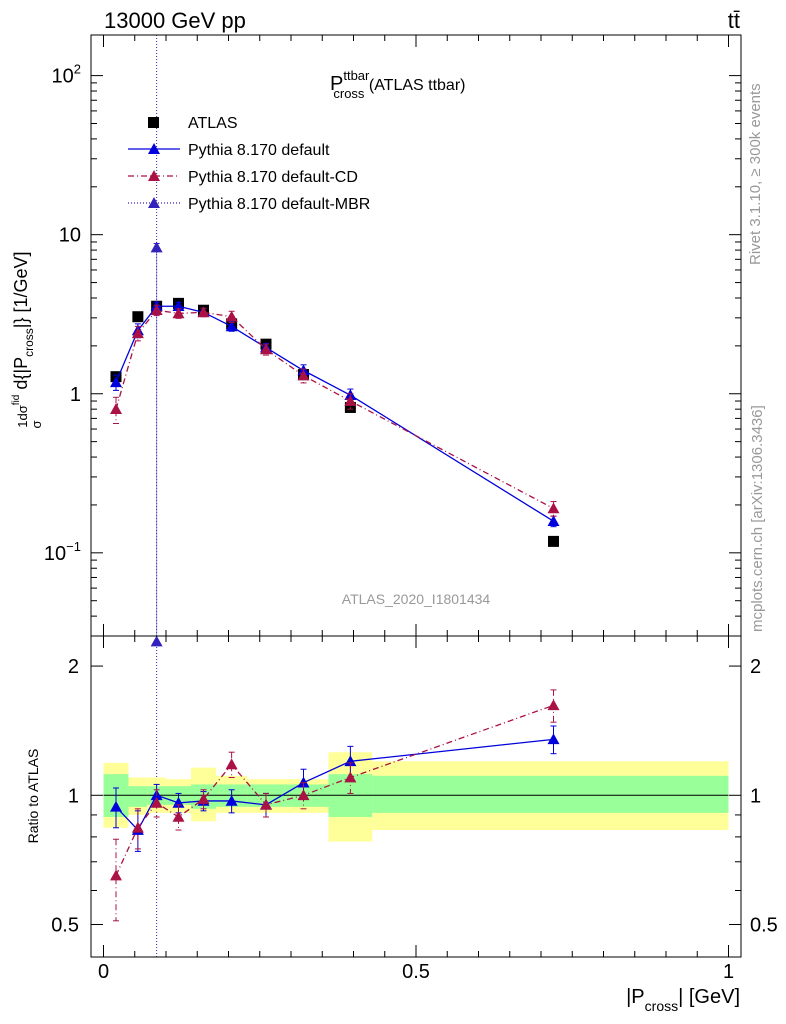 The width and height of the screenshot is (786, 1024). I want to click on ratio-y-tick-label-left: 2, so click(73, 667).